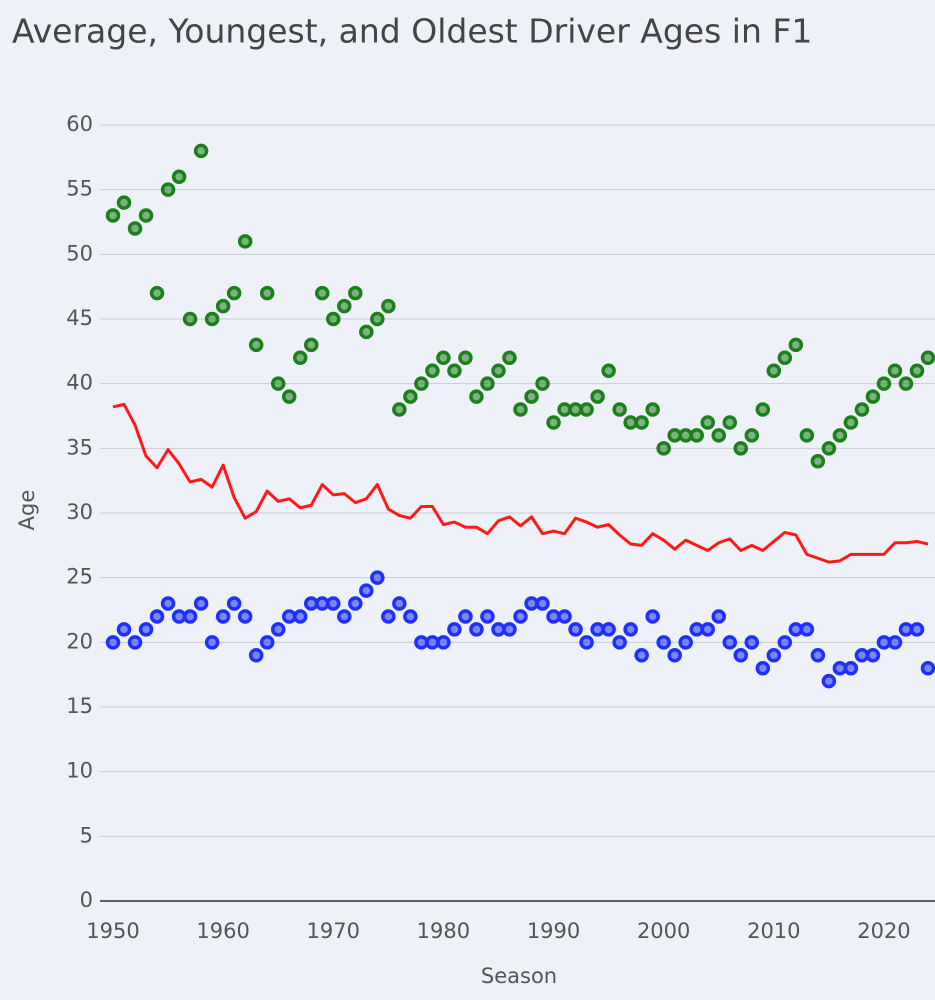  I want to click on y-tick-label: 50, so click(79, 253).